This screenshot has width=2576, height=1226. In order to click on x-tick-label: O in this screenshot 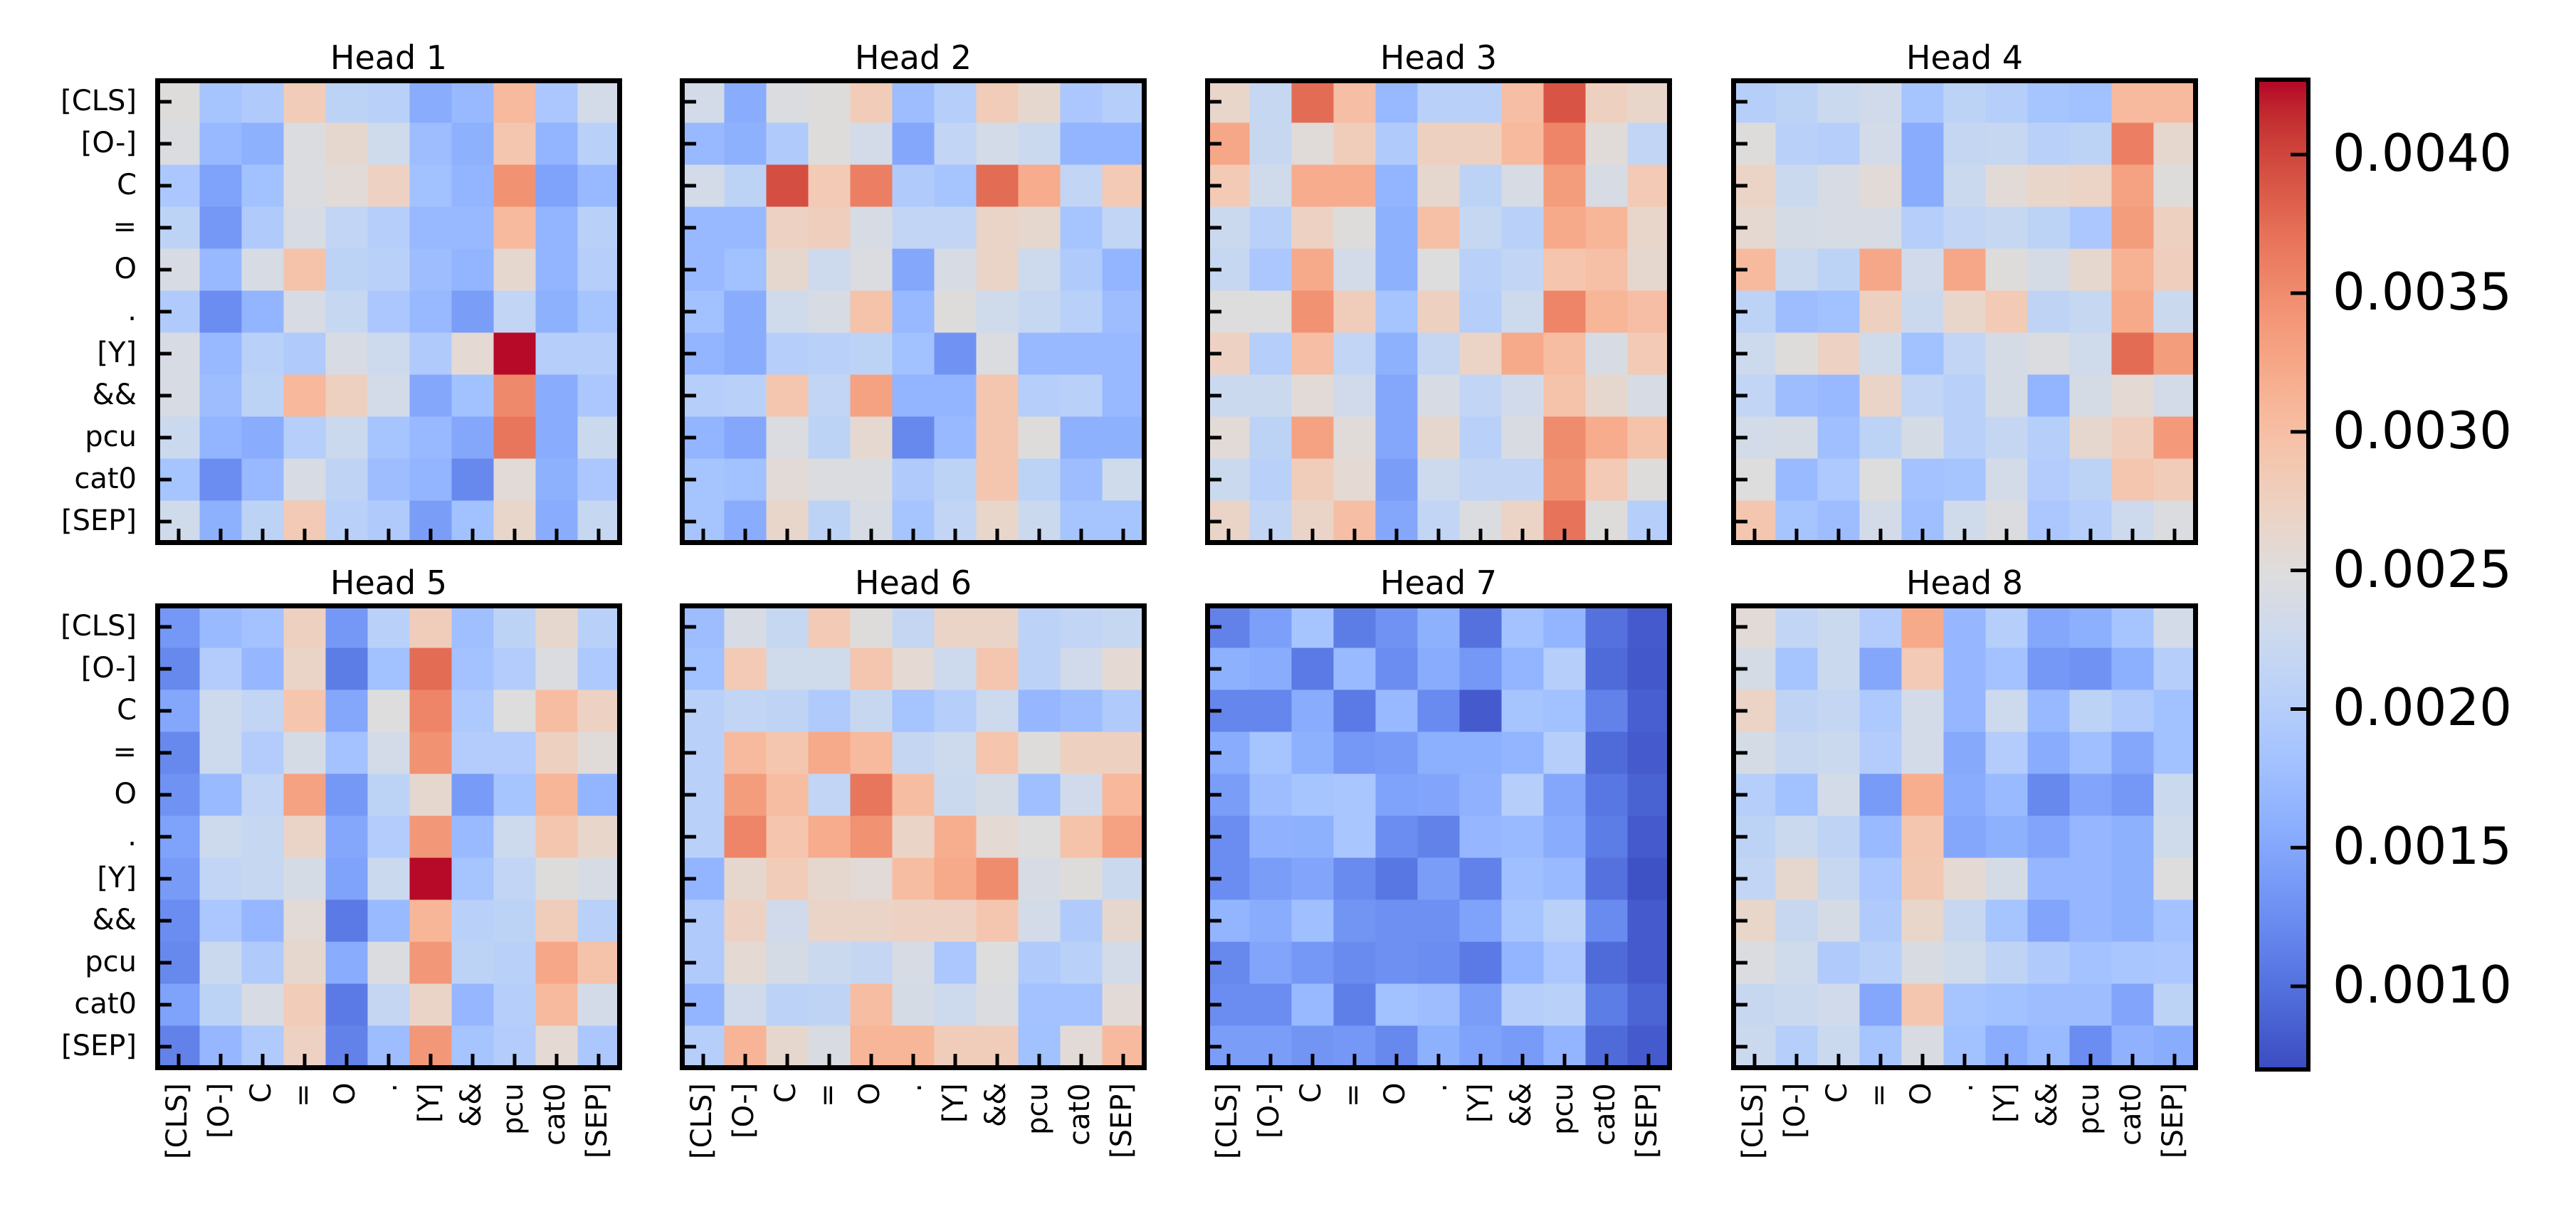, I will do `click(1922, 1093)`.